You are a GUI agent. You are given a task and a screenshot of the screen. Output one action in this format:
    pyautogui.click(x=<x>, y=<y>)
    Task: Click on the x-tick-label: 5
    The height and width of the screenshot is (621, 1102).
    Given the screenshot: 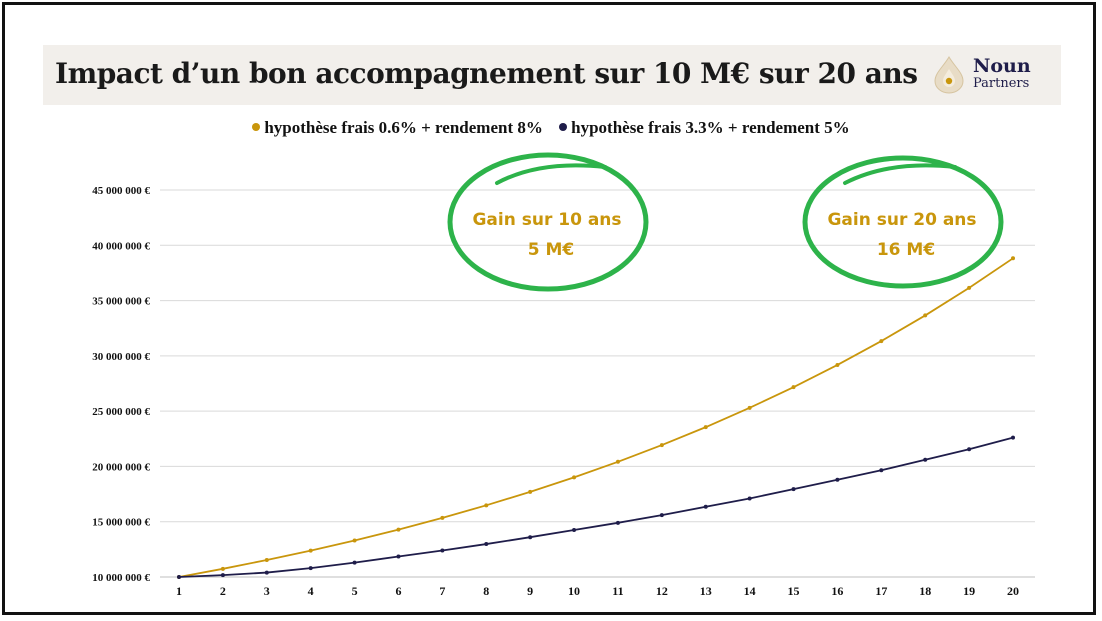 What is the action you would take?
    pyautogui.click(x=355, y=591)
    